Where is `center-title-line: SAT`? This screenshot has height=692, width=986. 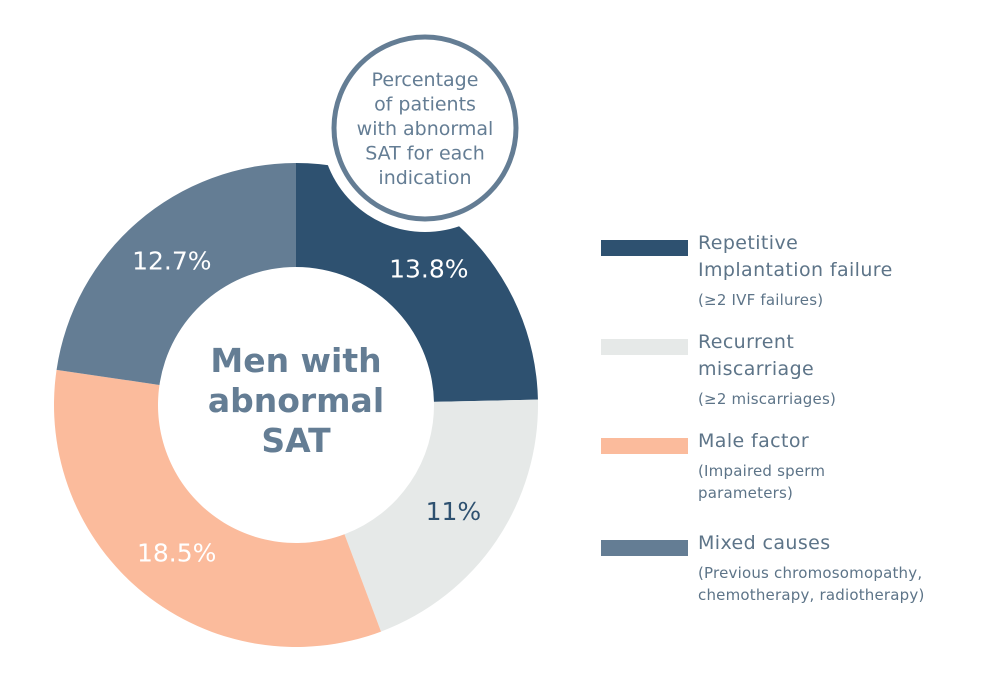 center-title-line: SAT is located at coordinates (296, 440).